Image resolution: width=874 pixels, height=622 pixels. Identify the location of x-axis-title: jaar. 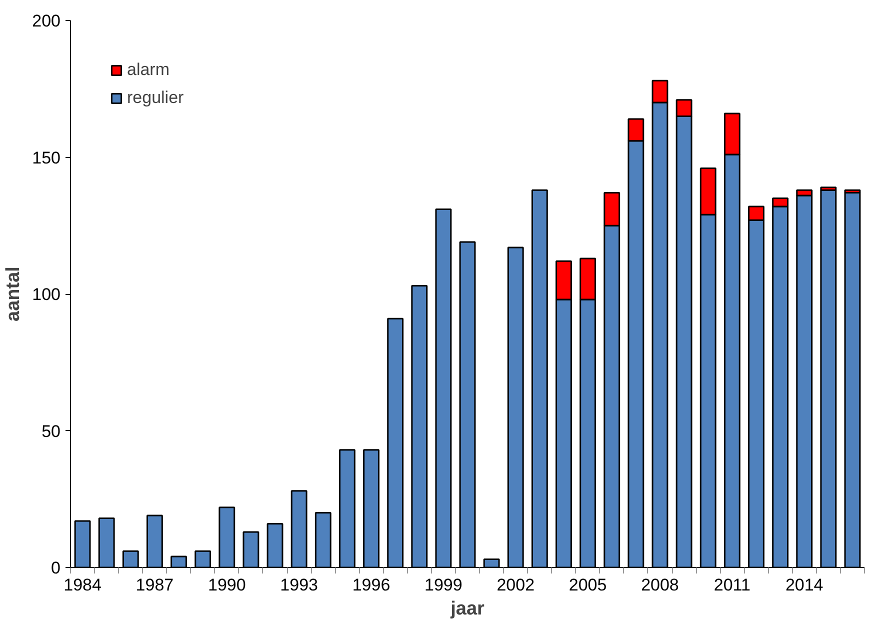
(468, 609).